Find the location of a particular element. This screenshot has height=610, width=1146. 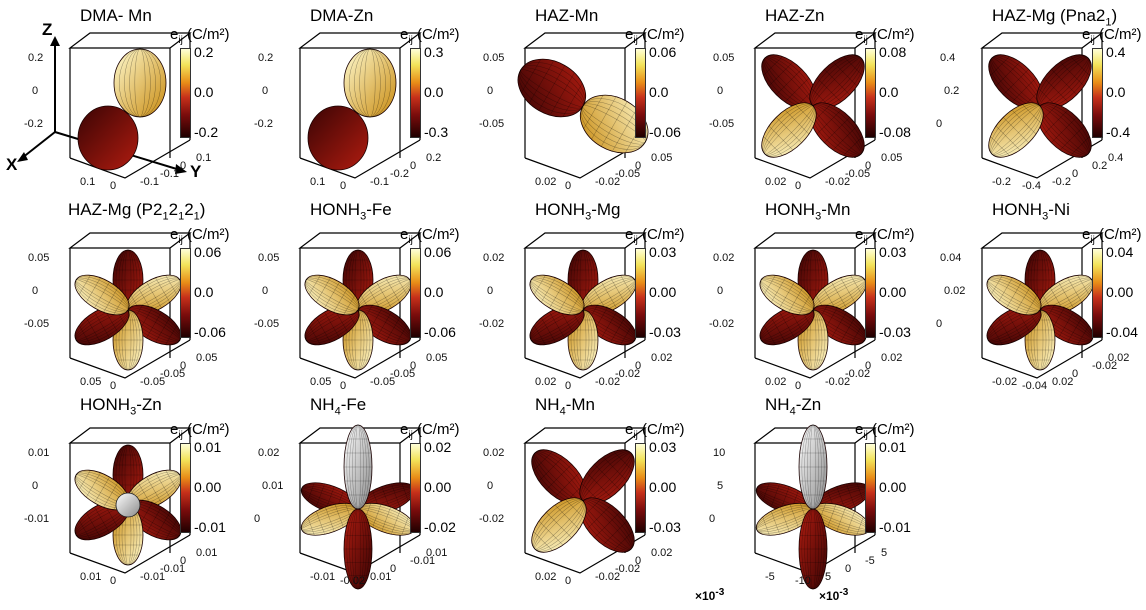

panel-title: HAZ-Mg (P212121) is located at coordinates (137, 211).